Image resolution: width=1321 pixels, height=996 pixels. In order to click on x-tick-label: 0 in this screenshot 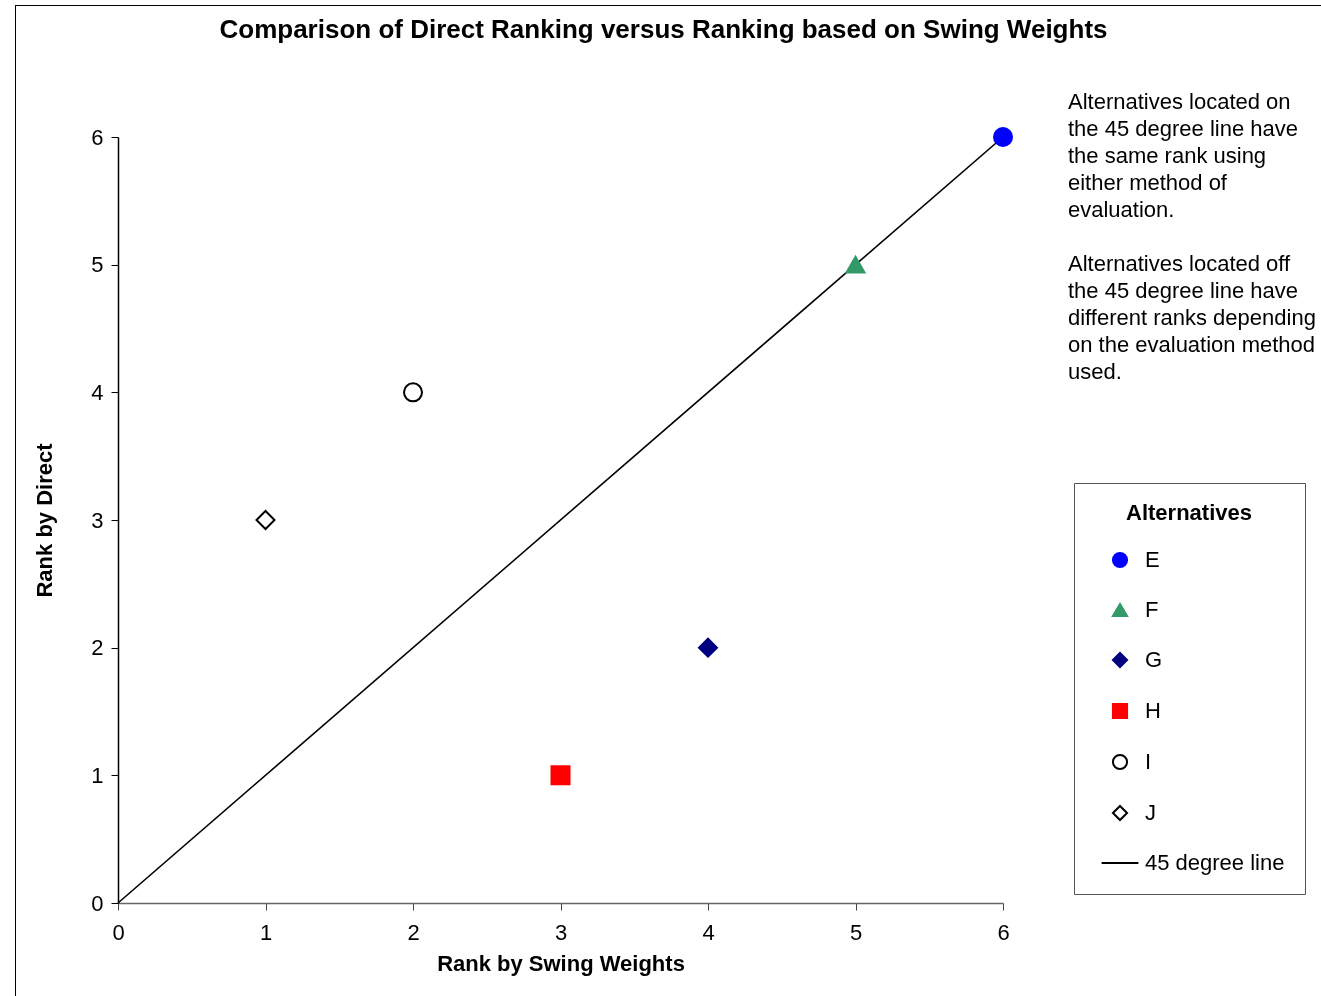, I will do `click(118, 932)`.